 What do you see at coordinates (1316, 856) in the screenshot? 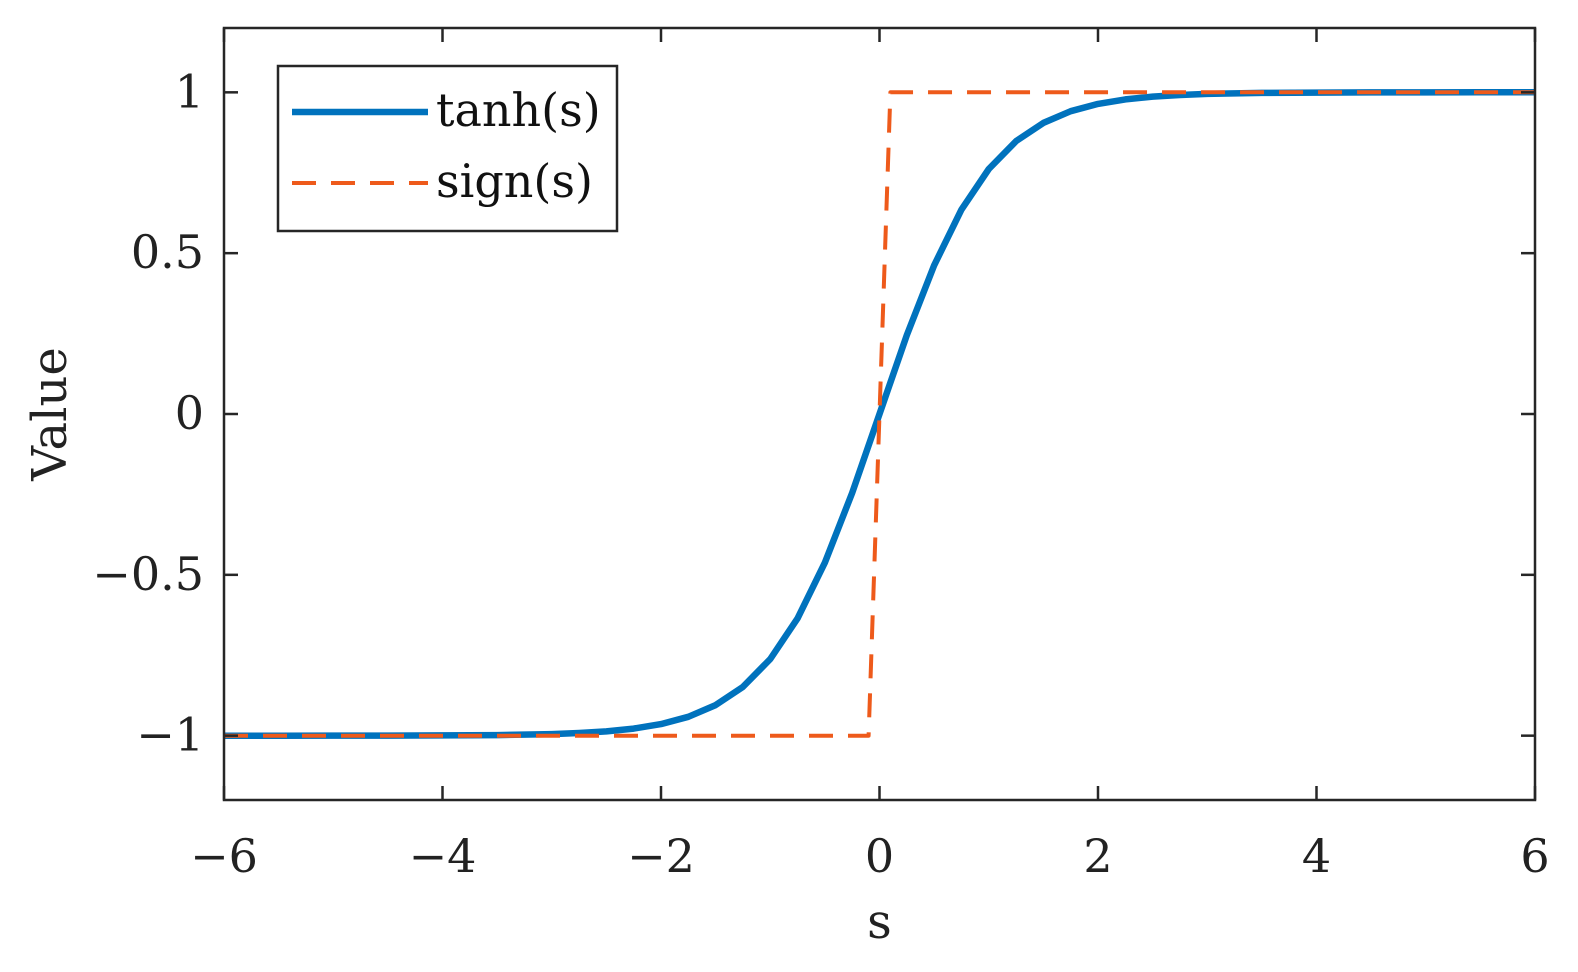
I see `x-tick-label: 4` at bounding box center [1316, 856].